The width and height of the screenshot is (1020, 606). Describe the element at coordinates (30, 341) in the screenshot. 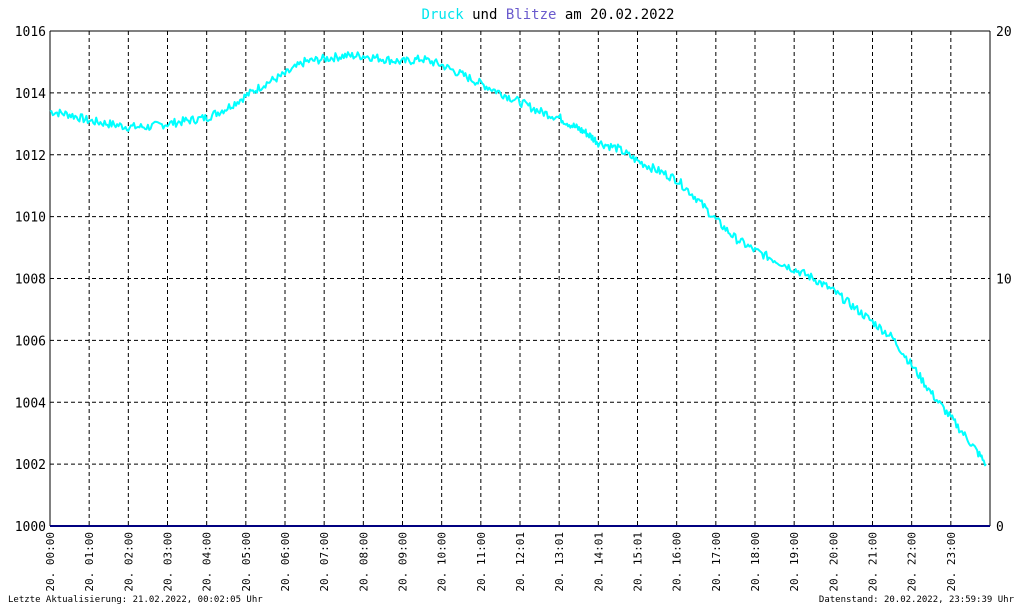

I see `y-left-tick-label: 1006` at that location.